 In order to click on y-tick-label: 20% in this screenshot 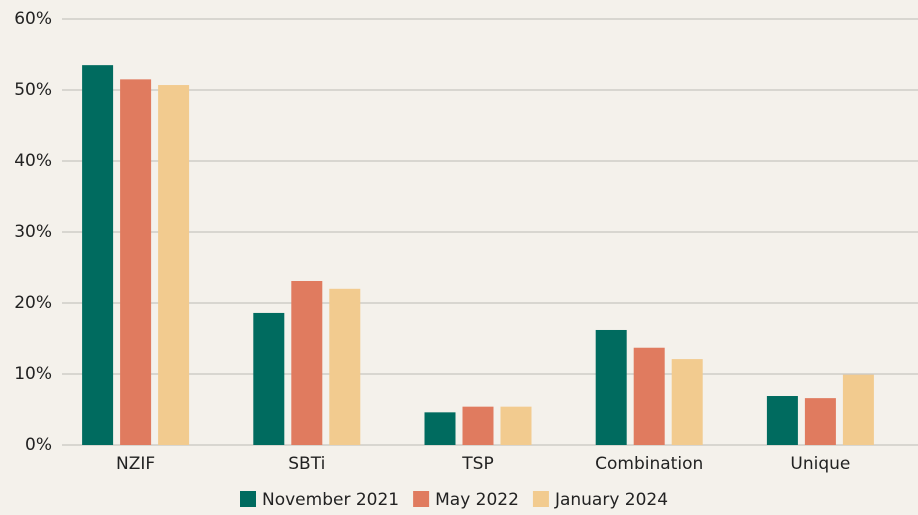, I will do `click(33, 303)`.